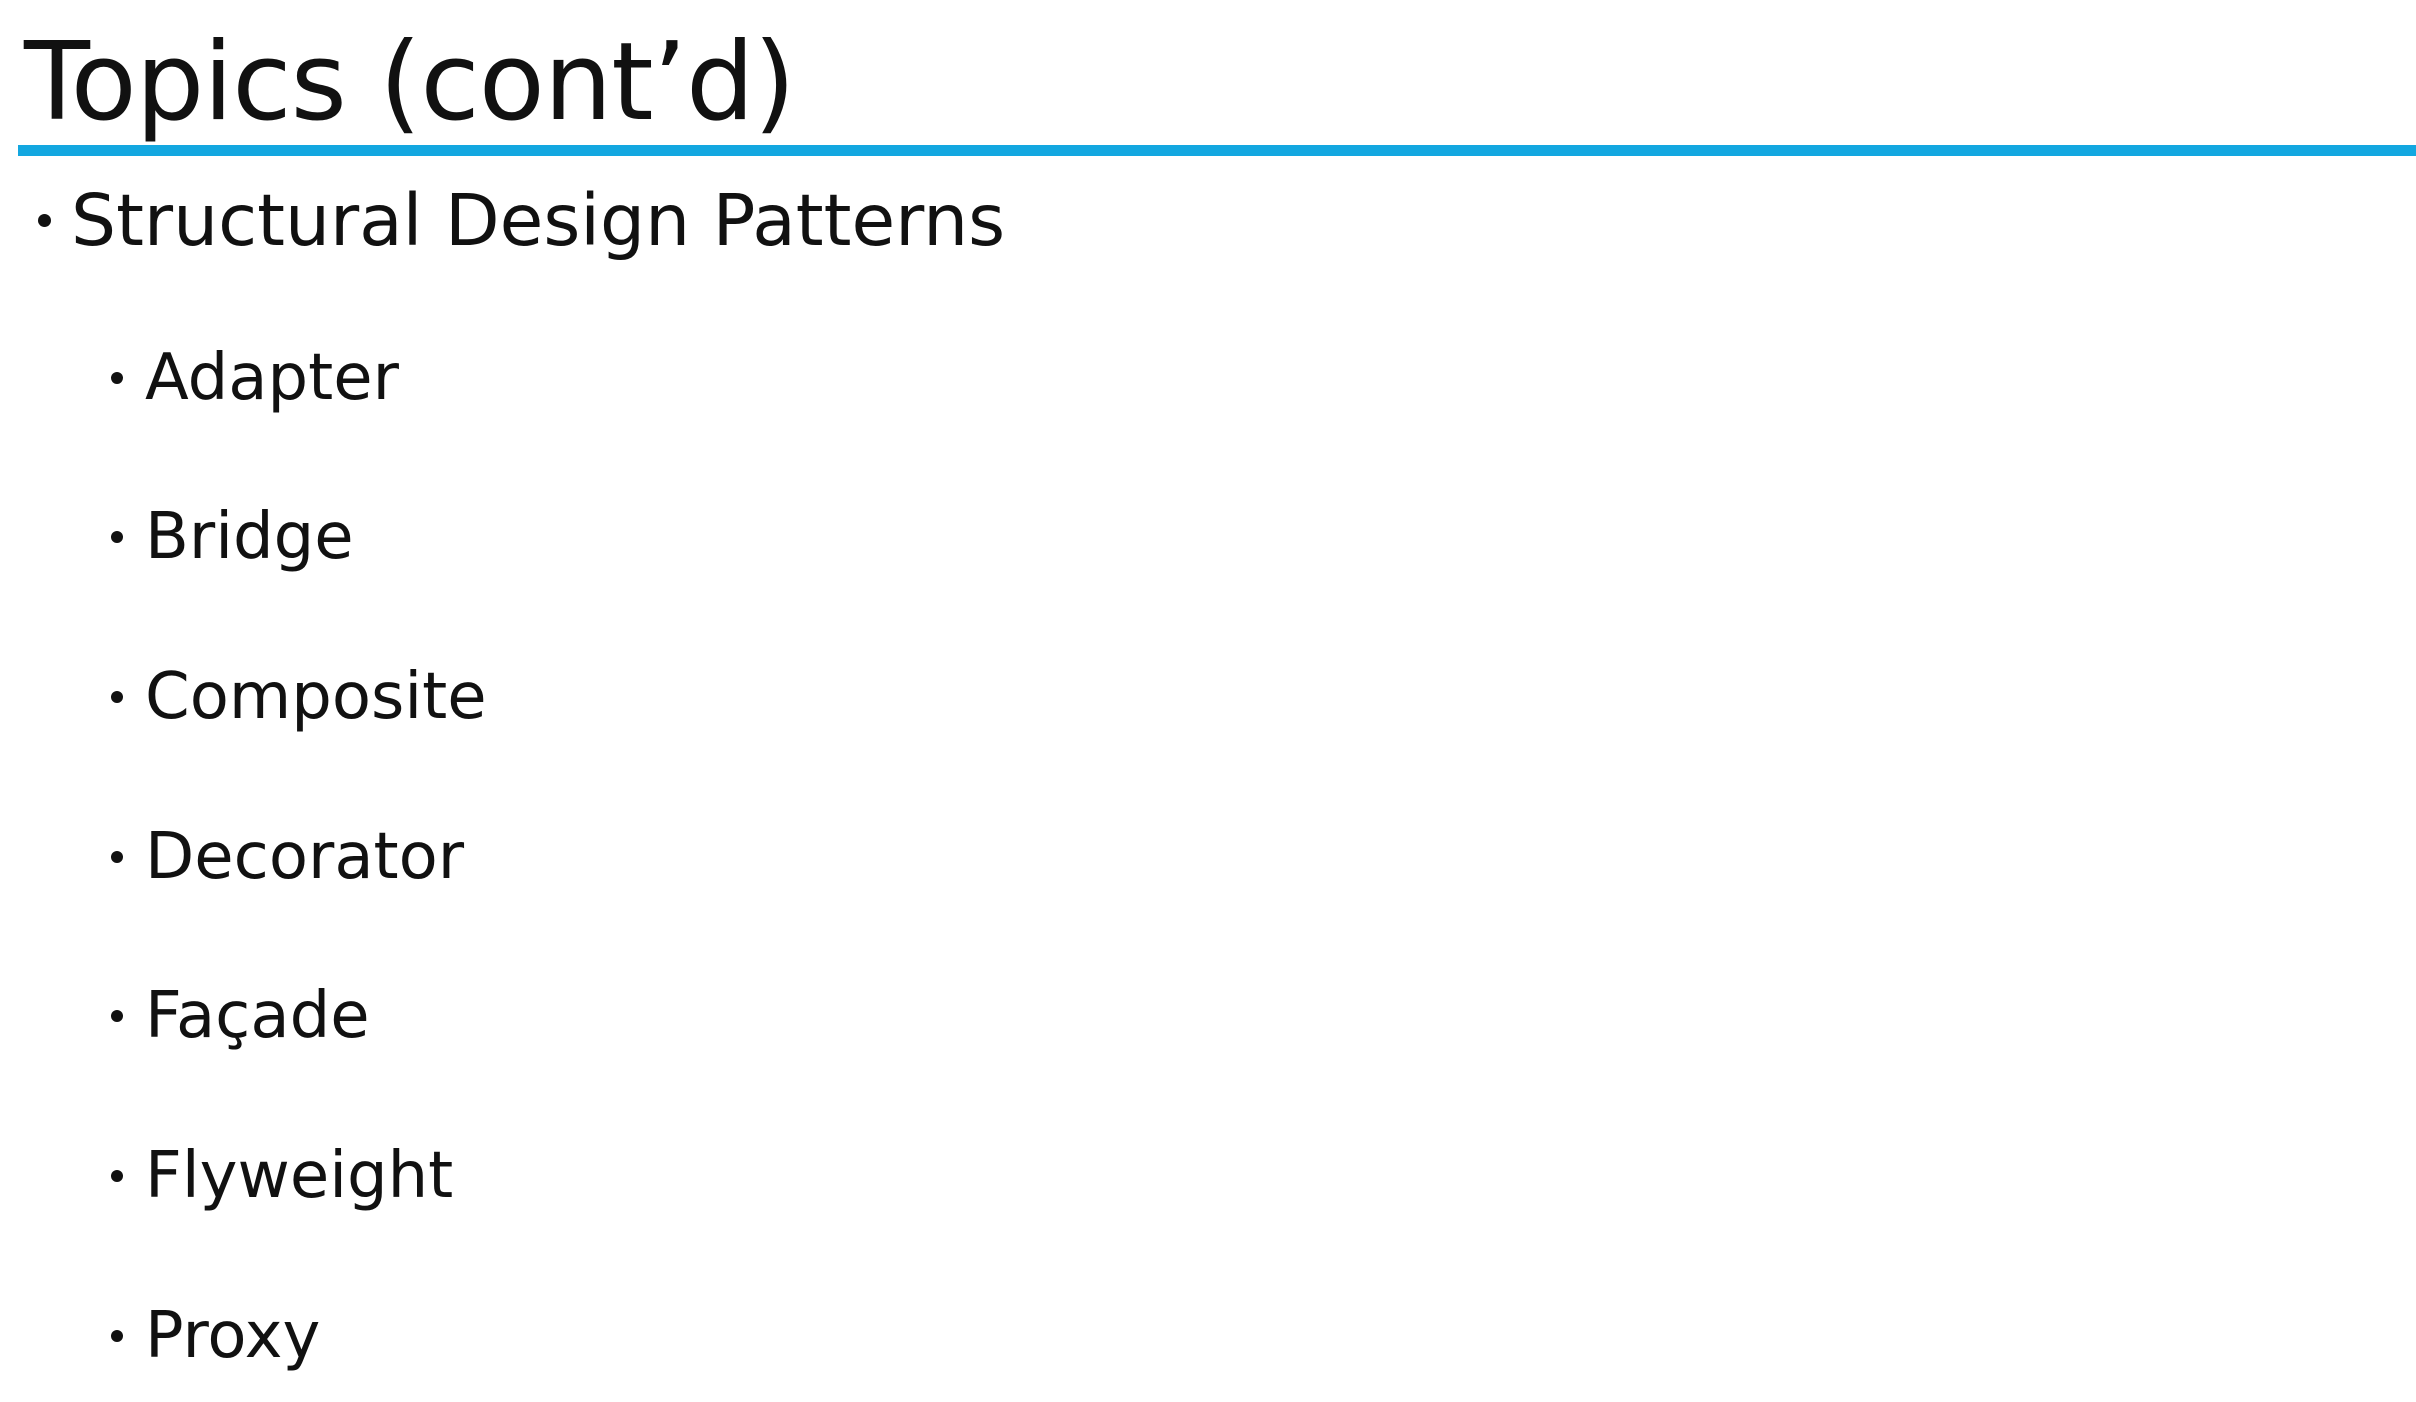  Describe the element at coordinates (272, 378) in the screenshot. I see `sub-bullet-label: Adapter` at that location.